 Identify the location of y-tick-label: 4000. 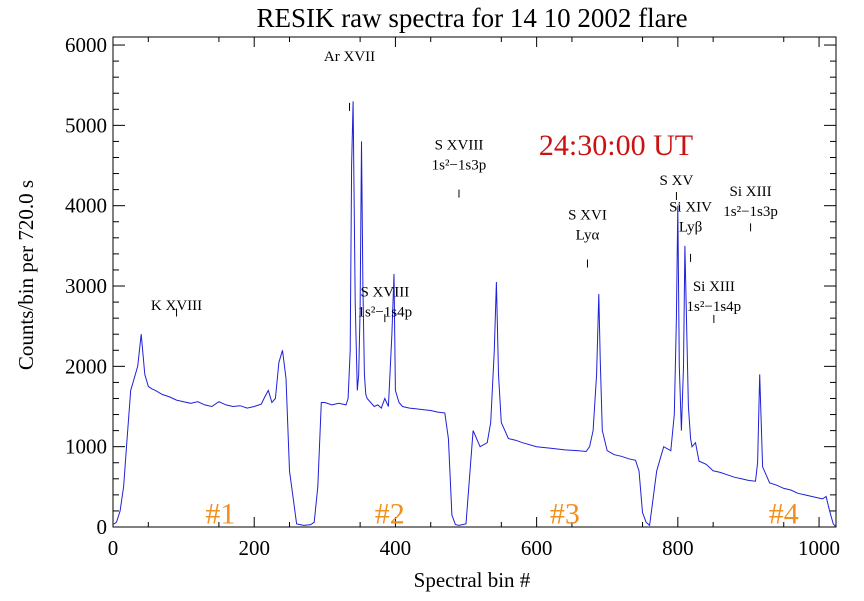
(86, 206).